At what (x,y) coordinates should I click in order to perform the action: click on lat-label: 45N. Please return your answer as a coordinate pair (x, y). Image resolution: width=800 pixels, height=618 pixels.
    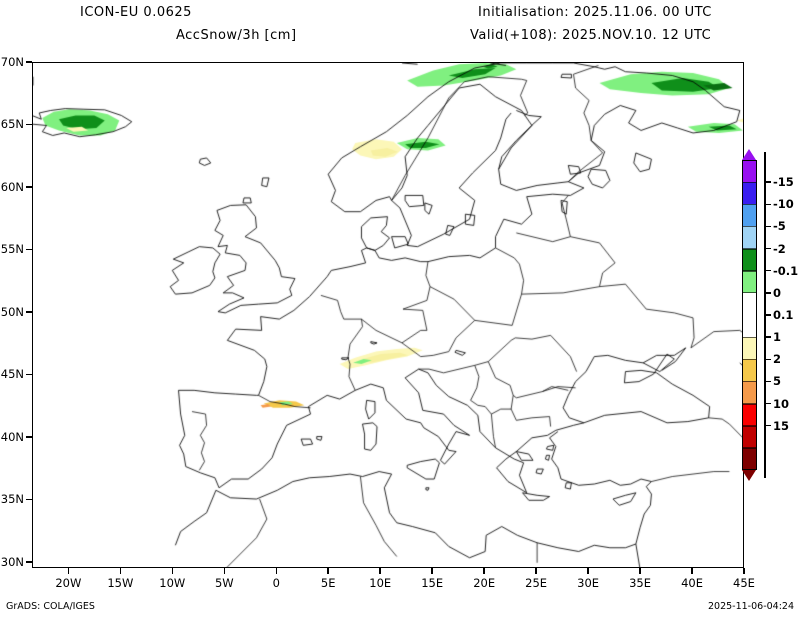
    Looking at the image, I should click on (12, 374).